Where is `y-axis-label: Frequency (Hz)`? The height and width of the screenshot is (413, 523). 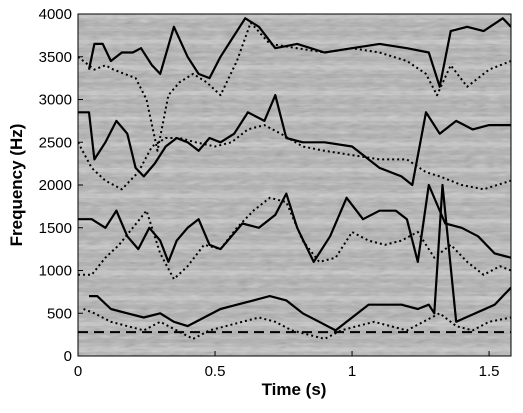 y-axis-label: Frequency (Hz) is located at coordinates (16, 185).